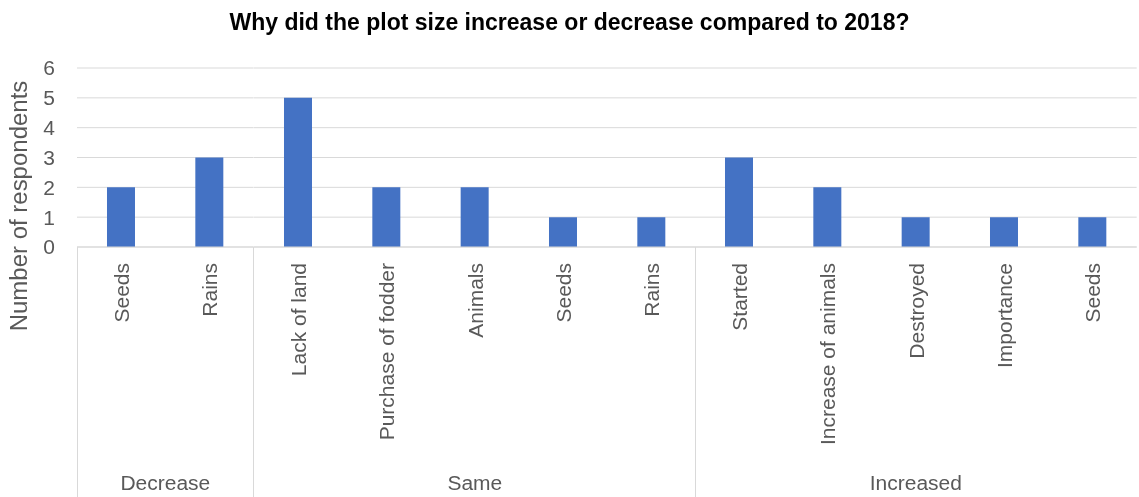 The height and width of the screenshot is (497, 1139). I want to click on y-tick-label: 1, so click(49, 217).